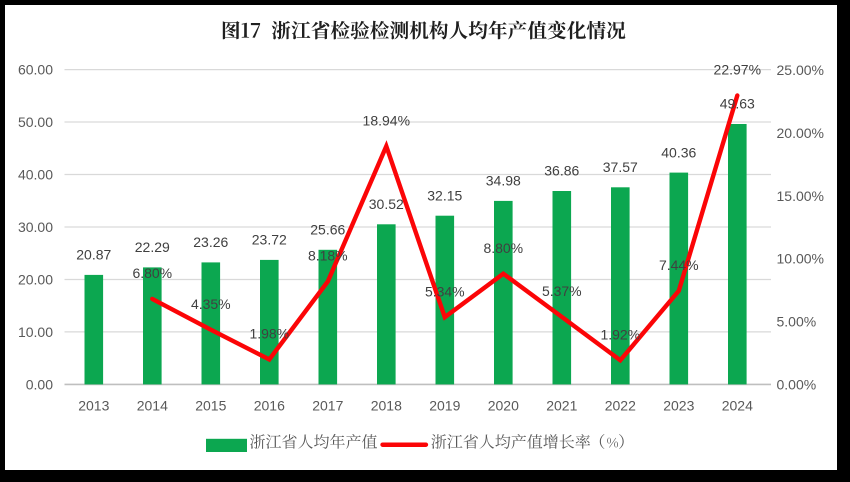 This screenshot has height=482, width=850. What do you see at coordinates (444, 195) in the screenshot?
I see `svg-text: 32.15` at bounding box center [444, 195].